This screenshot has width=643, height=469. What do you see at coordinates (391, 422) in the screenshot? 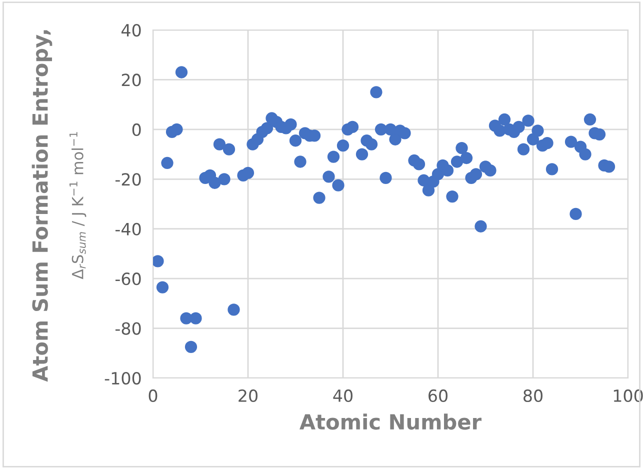
I see `x-axis-title: Atomic Number` at bounding box center [391, 422].